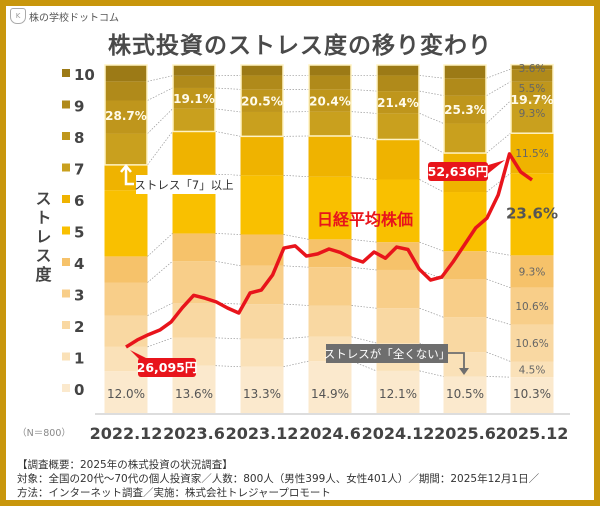  What do you see at coordinates (262, 102) in the screenshot?
I see `stress-7-plus-label: 20.5%` at bounding box center [262, 102].